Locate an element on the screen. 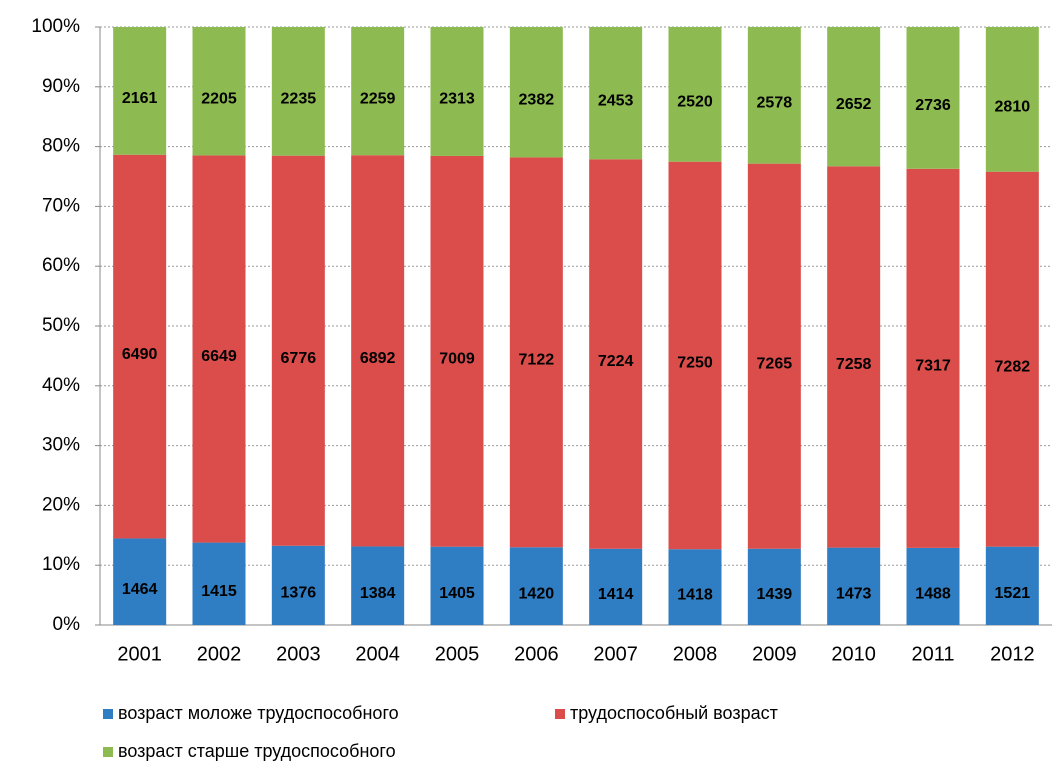  data-label: 7258 is located at coordinates (854, 364).